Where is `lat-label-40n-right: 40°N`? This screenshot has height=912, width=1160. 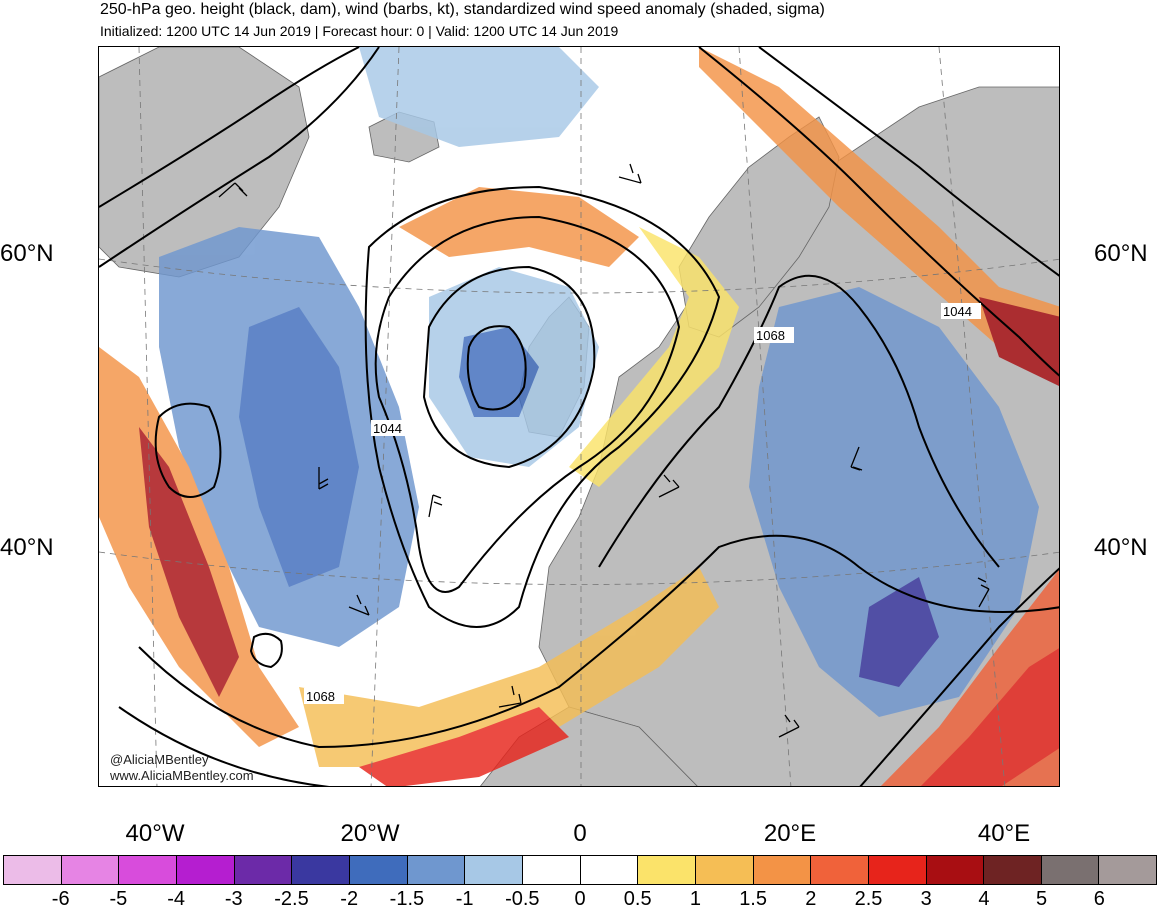 lat-label-40n-right: 40°N is located at coordinates (1121, 547).